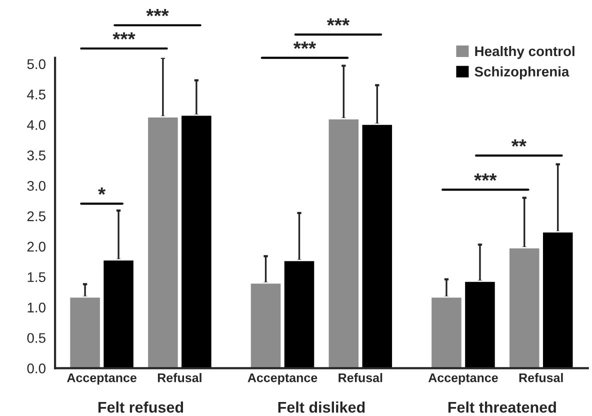 The image size is (592, 416). I want to click on y-tick-label: 5.0, so click(36, 64).